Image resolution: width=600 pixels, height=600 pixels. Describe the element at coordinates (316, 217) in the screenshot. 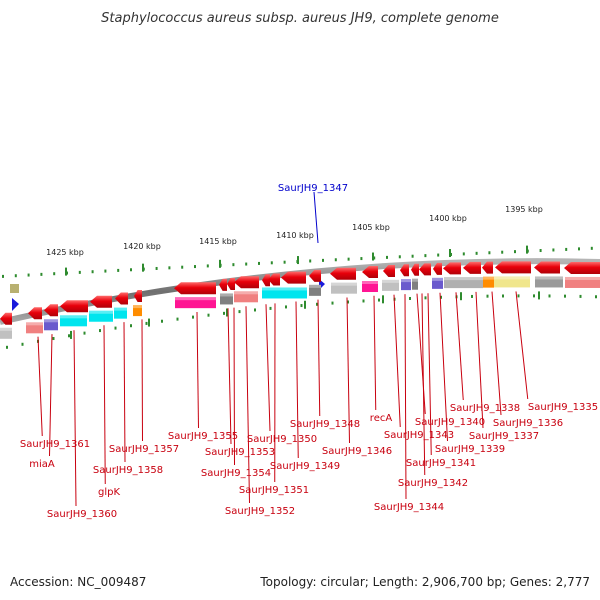

I see `highlight-leader` at that location.